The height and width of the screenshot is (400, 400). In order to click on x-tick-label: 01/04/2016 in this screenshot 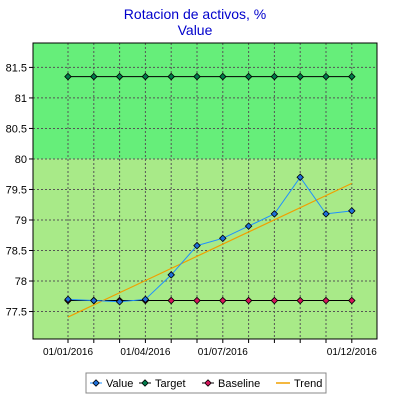, I will do `click(145, 352)`.